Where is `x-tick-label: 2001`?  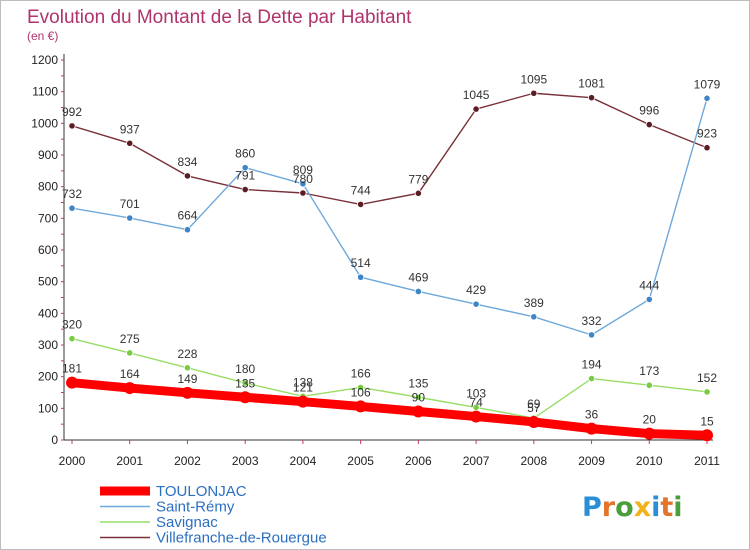 x-tick-label: 2001 is located at coordinates (129, 461).